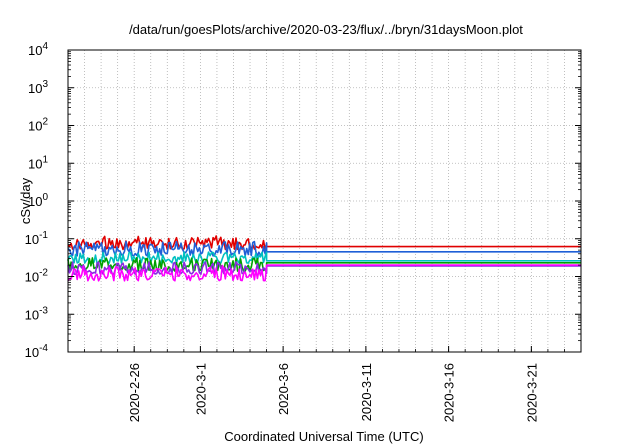  What do you see at coordinates (38, 87) in the screenshot?
I see `y-tick-label: 10³` at bounding box center [38, 87].